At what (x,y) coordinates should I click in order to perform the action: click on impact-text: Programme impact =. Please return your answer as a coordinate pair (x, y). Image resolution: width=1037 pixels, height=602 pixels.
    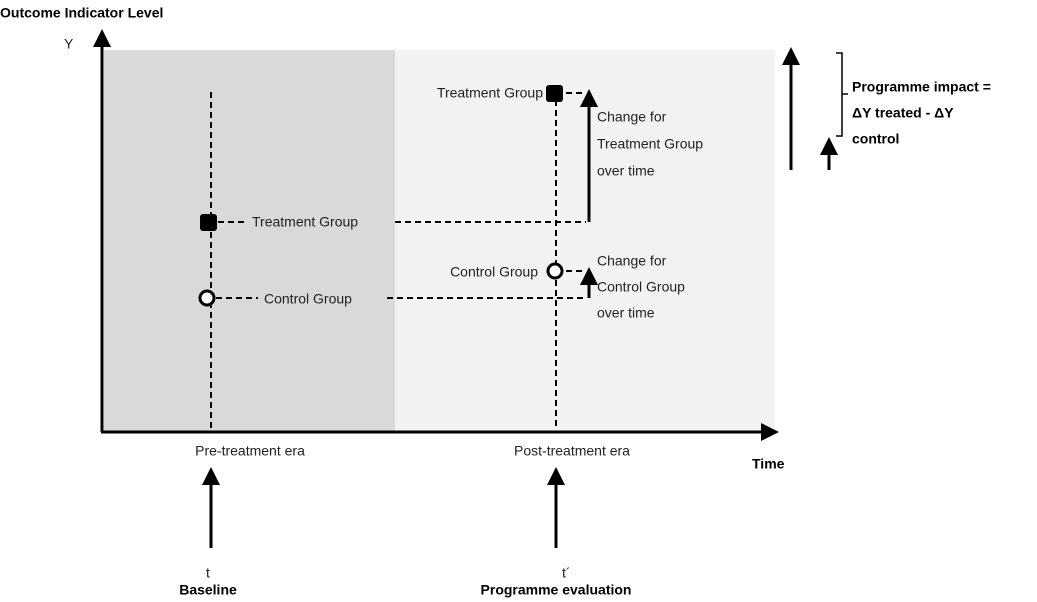
    Looking at the image, I should click on (921, 87).